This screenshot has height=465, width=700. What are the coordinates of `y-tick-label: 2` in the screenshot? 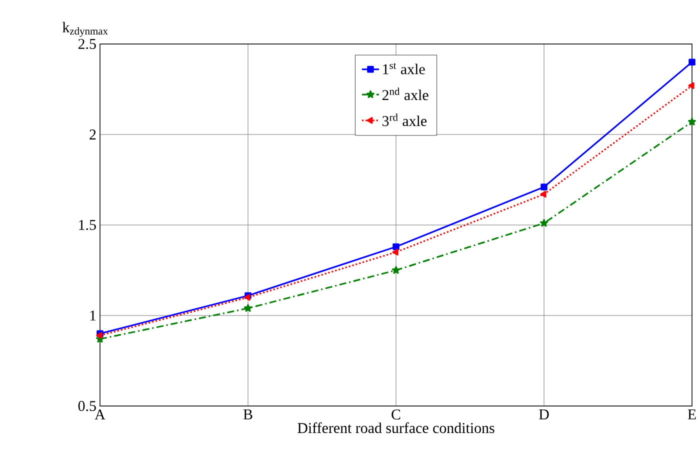 It's located at (93, 135).